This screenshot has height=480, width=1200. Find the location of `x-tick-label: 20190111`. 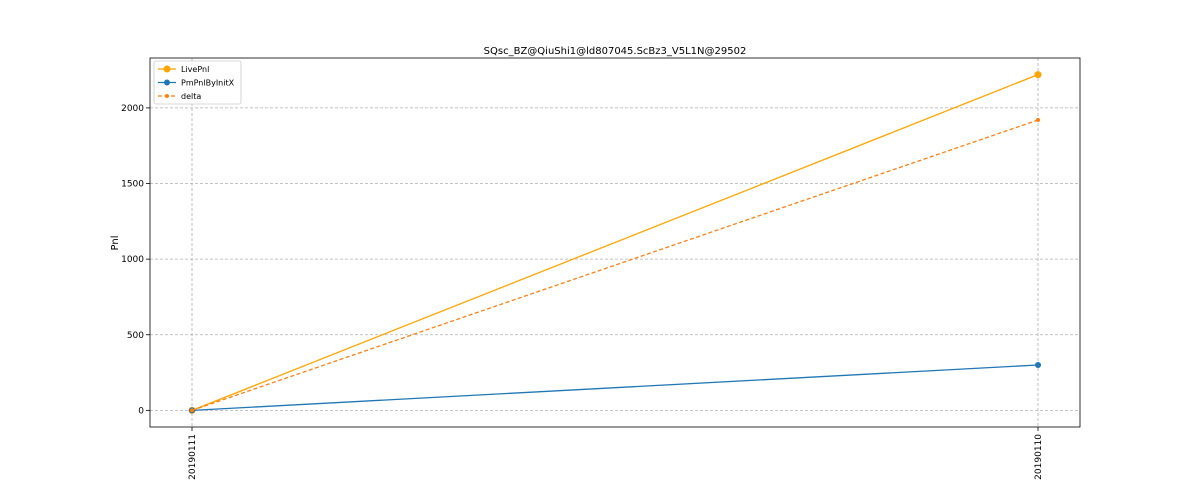

x-tick-label: 20190111 is located at coordinates (193, 457).